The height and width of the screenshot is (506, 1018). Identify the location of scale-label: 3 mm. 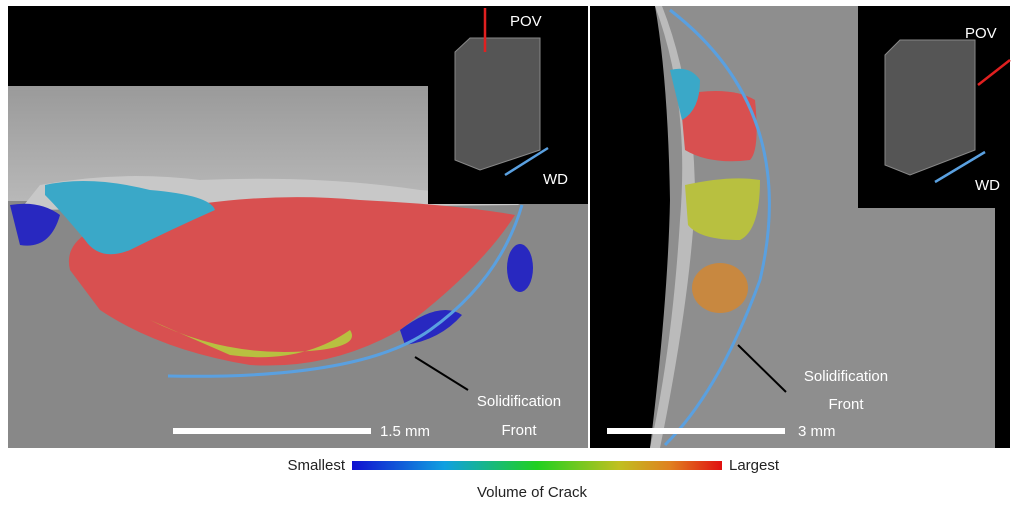
(817, 431).